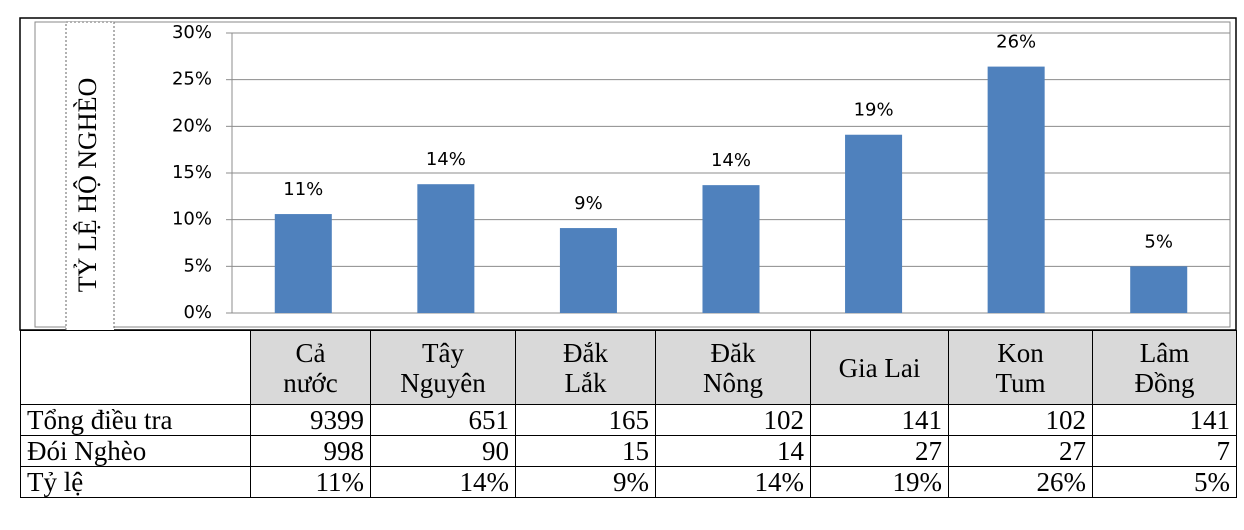 This screenshot has height=530, width=1244. I want to click on table-row: Tổng điều tra 9399 651 165 102 141 102 141, so click(628, 420).